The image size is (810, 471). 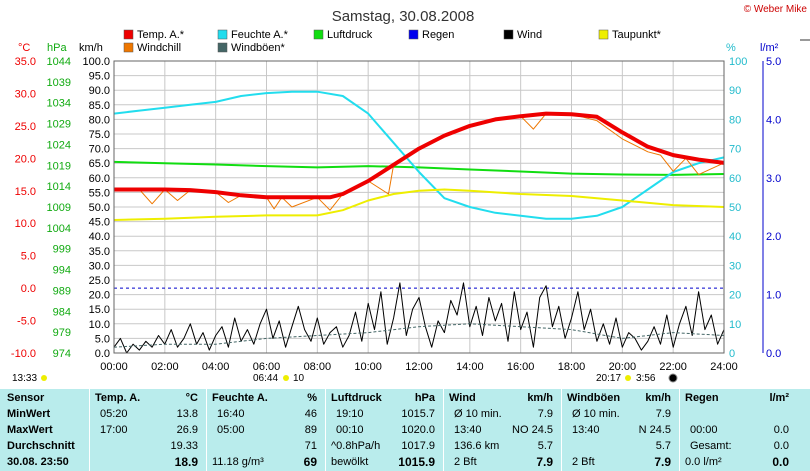 I want to click on pressure-tick-label: 1019, so click(x=59, y=166).